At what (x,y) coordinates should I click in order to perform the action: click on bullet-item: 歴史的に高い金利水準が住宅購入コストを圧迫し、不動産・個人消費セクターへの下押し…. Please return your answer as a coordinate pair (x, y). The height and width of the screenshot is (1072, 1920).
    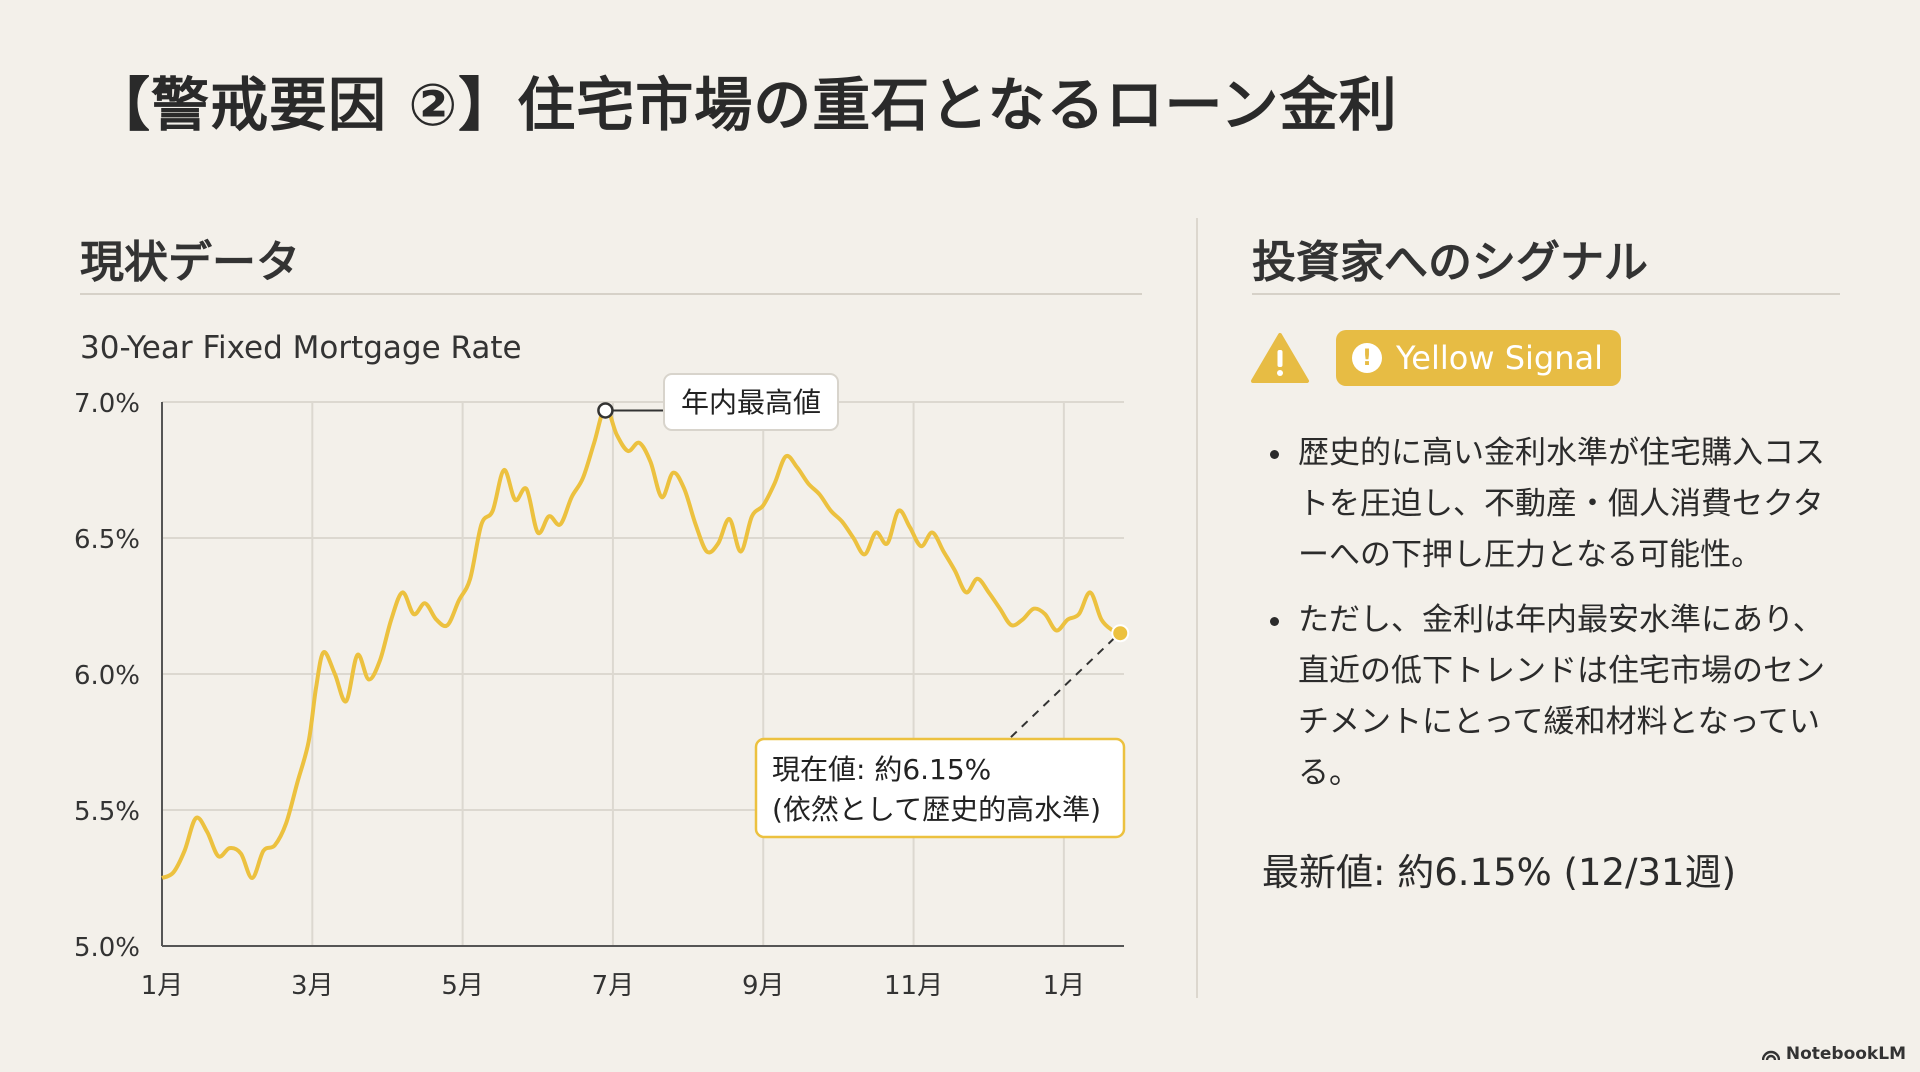
    Looking at the image, I should click on (1555, 504).